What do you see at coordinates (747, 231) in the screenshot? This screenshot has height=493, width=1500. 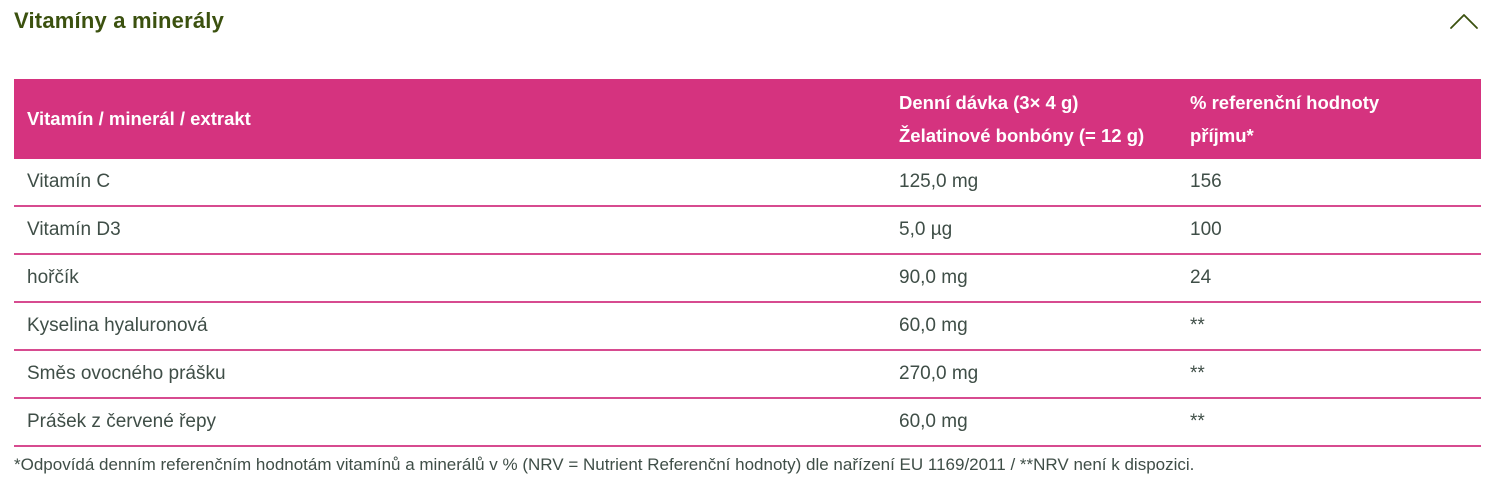 I see `table-row: Vitamín D3 5,0 µg 100` at bounding box center [747, 231].